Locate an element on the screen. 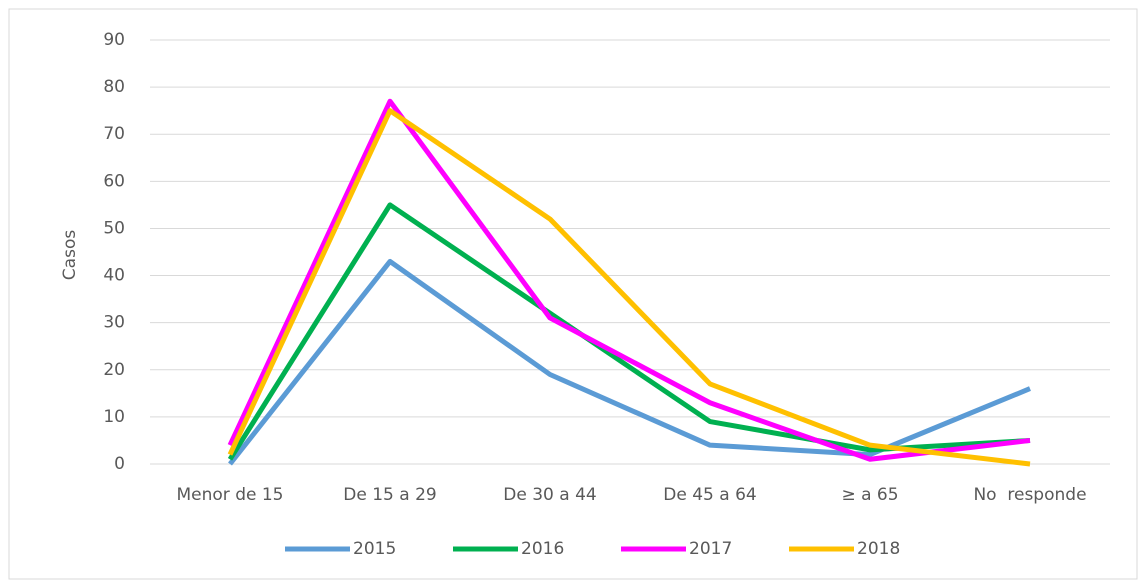 This screenshot has height=584, width=1142. legend-label: 2016 is located at coordinates (542, 549).